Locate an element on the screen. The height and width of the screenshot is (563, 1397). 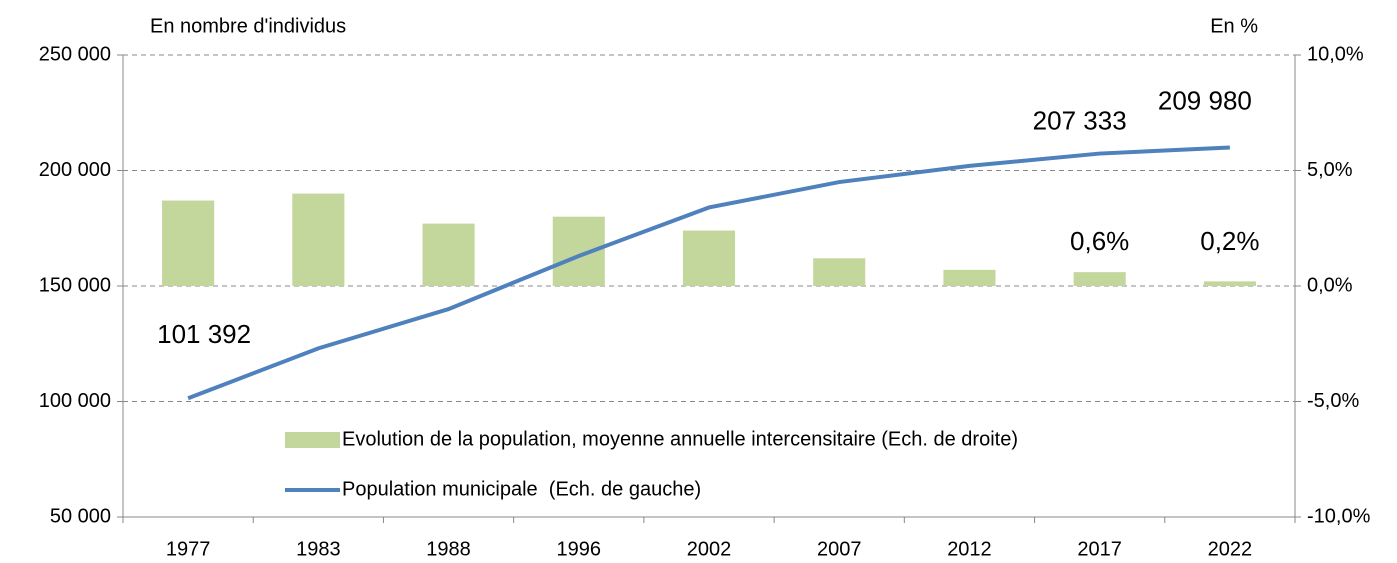
x-tick-label: 1988 is located at coordinates (448, 549).